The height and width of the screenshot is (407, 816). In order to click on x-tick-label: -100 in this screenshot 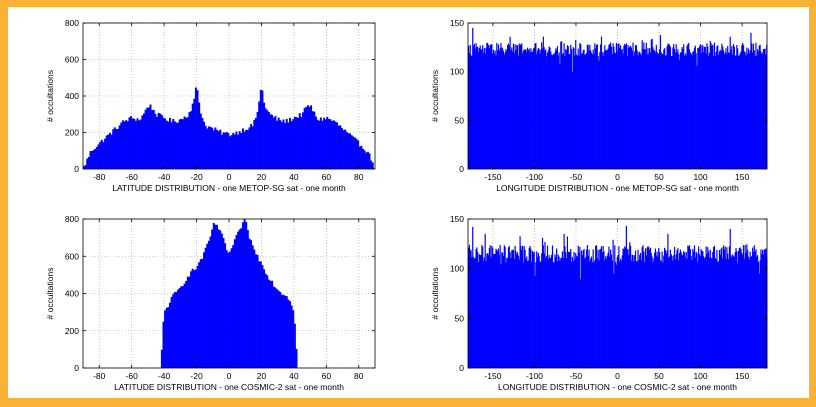, I will do `click(534, 376)`.